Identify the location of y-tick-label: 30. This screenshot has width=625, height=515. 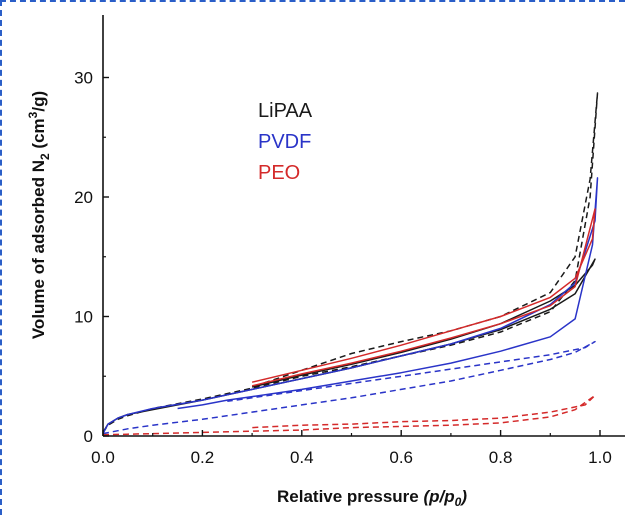
(83, 78).